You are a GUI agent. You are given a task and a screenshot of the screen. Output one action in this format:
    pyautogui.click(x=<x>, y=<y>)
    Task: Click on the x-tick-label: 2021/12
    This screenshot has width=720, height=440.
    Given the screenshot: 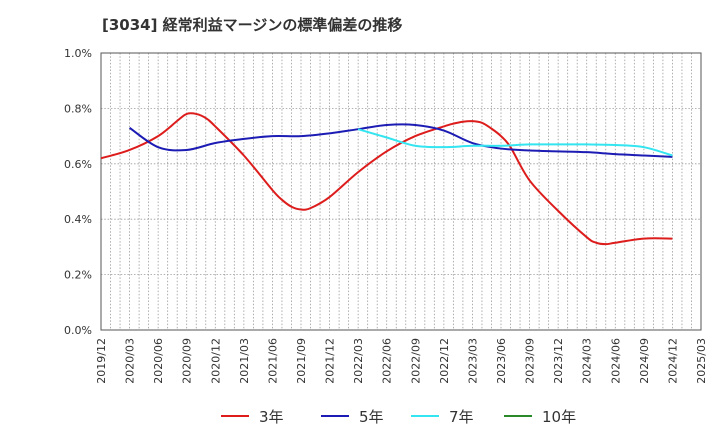 What is the action you would take?
    pyautogui.click(x=330, y=361)
    